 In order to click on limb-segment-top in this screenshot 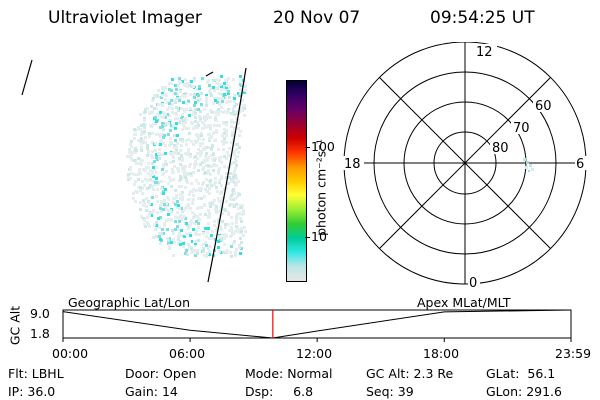, I will do `click(209, 74)`.